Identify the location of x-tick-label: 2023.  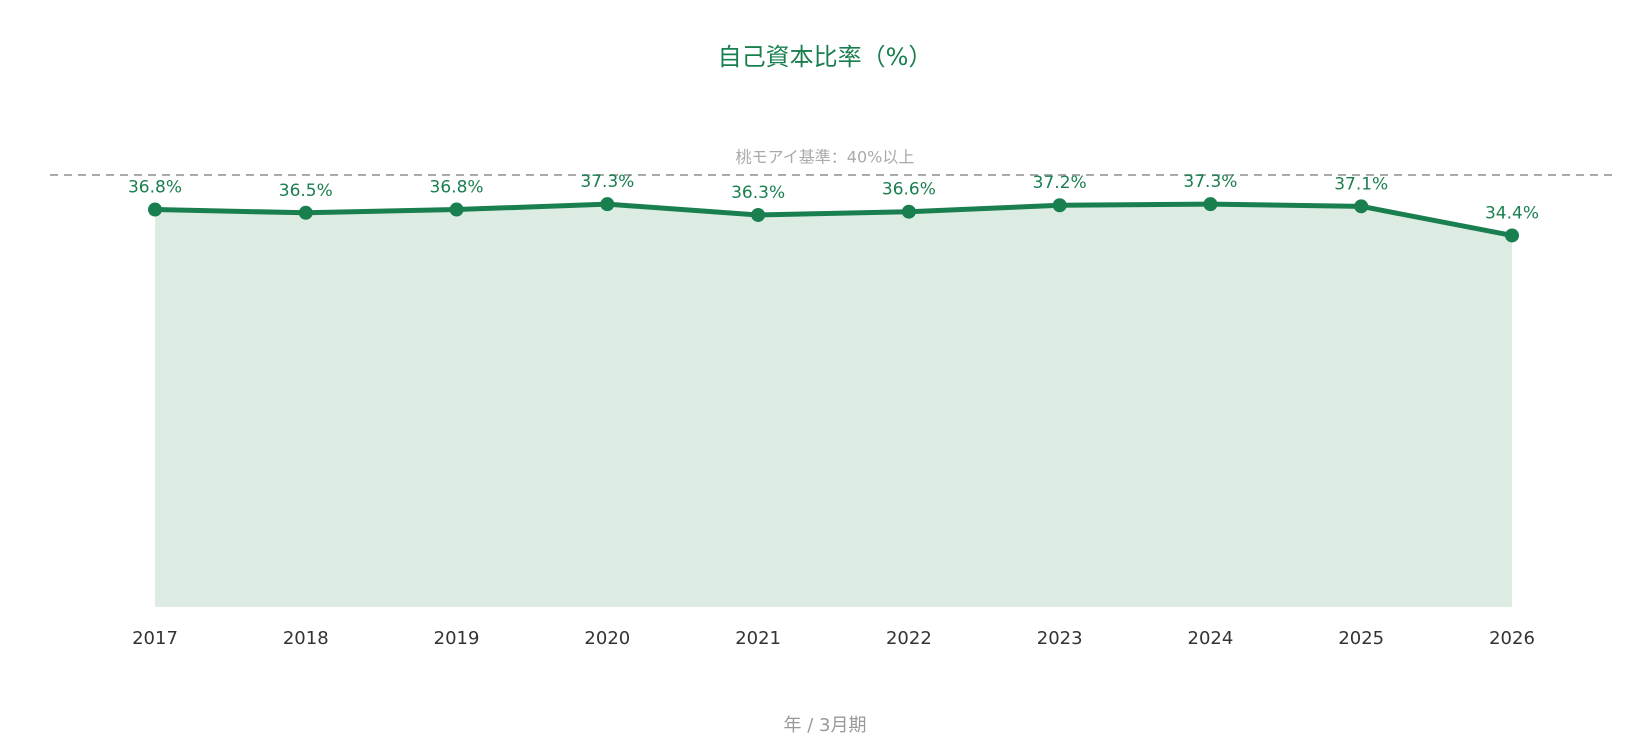
(1060, 638).